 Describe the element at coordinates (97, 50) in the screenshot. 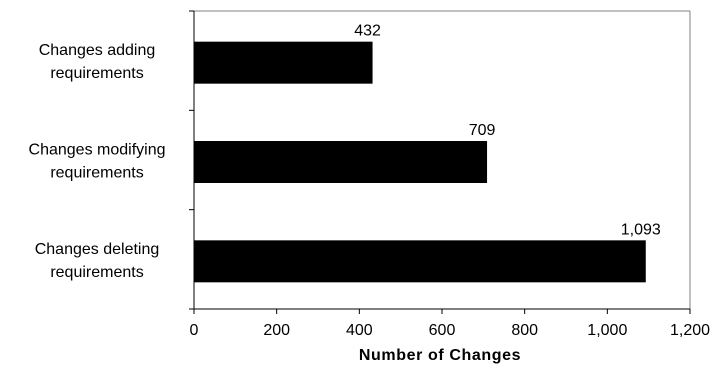

I see `category-label: Changes adding` at that location.